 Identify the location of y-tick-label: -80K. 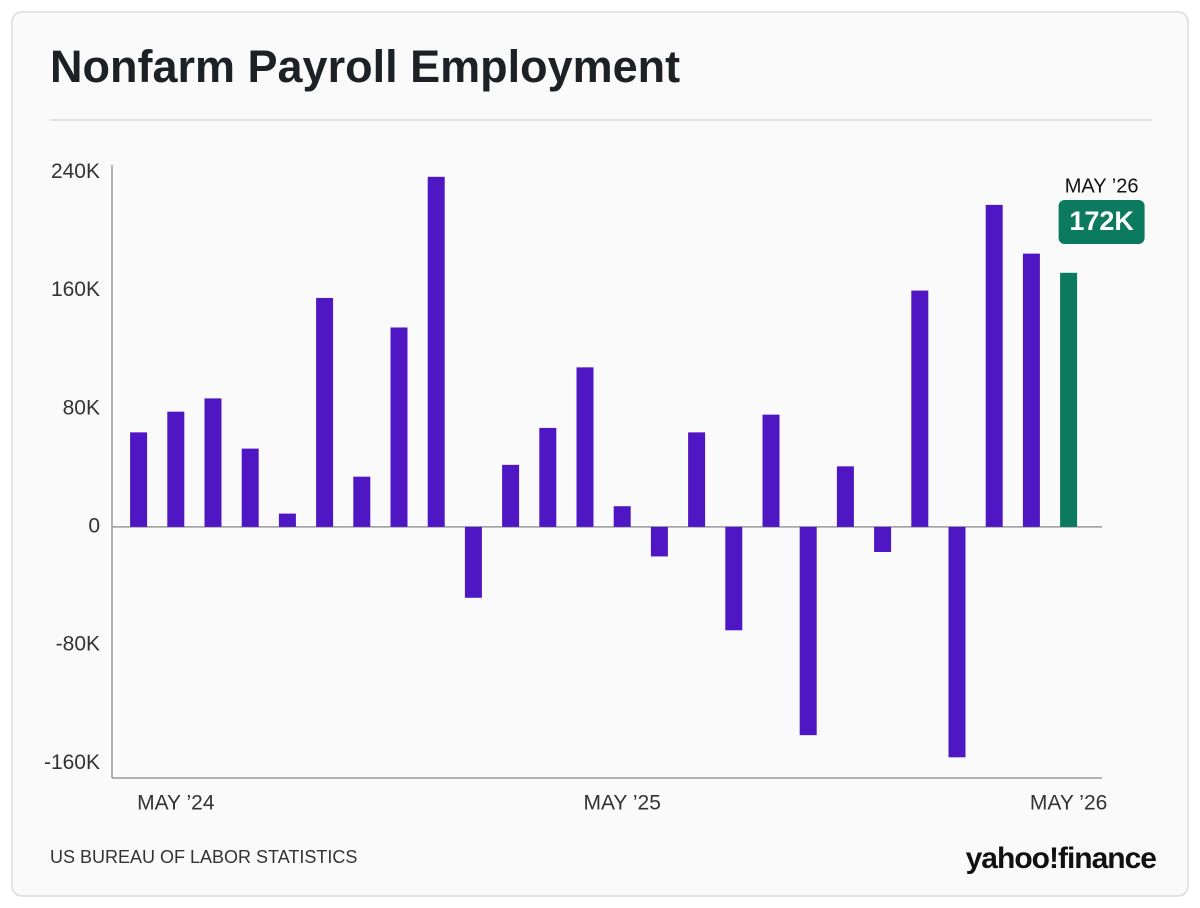
(78, 644).